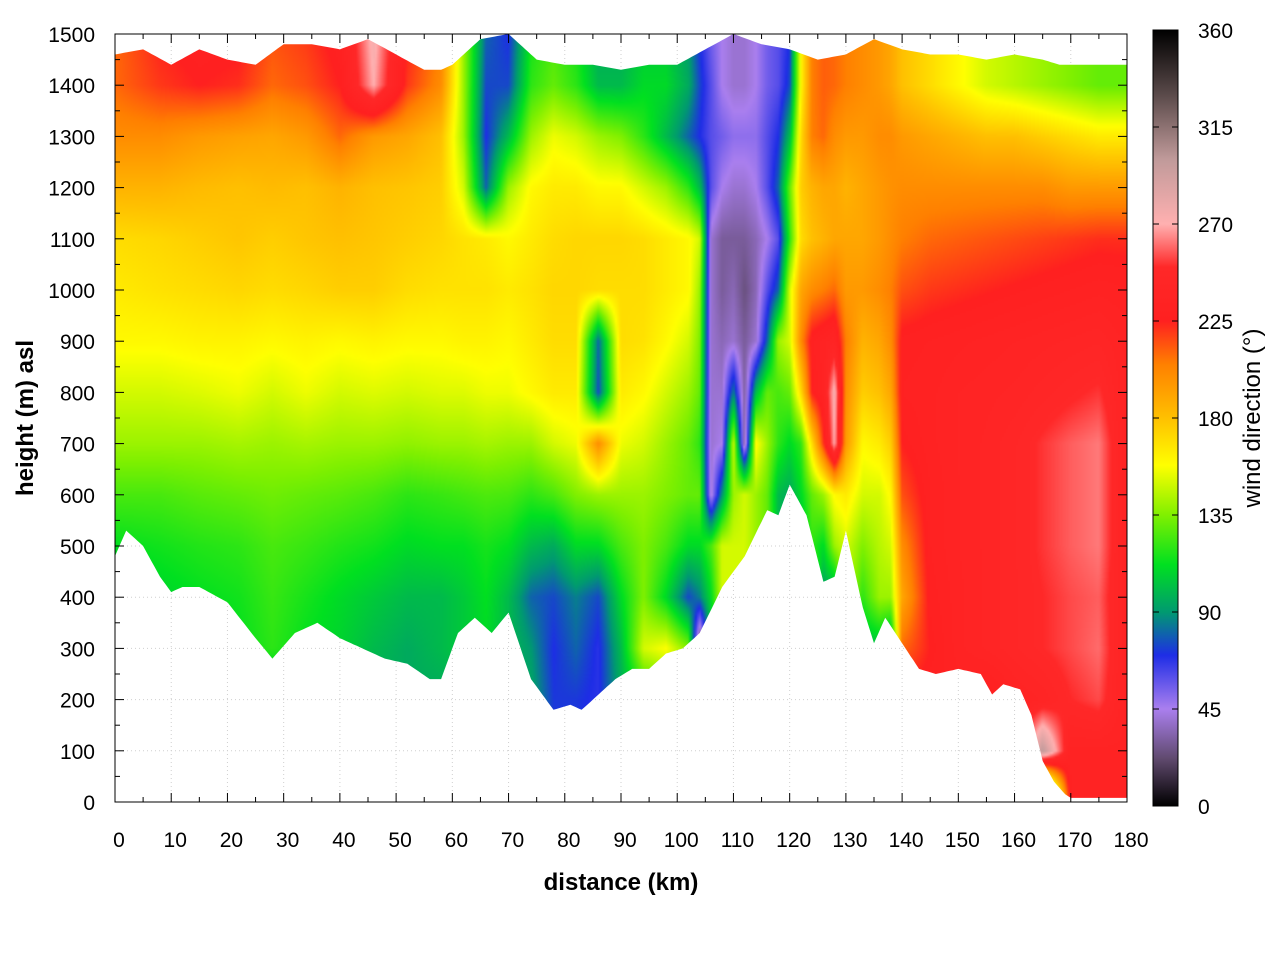  Describe the element at coordinates (624, 840) in the screenshot. I see `x-tick-label: 90` at that location.